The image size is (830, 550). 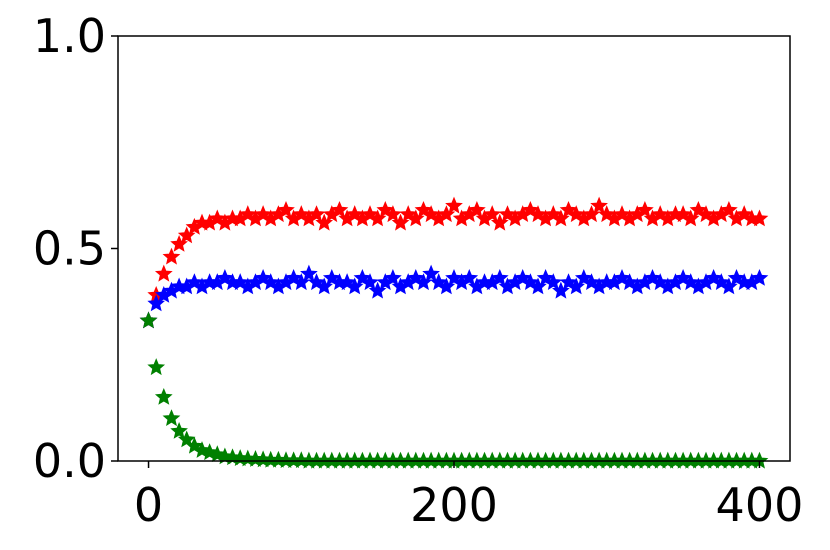 I want to click on y-tick-label: 1.0, so click(x=69, y=36).